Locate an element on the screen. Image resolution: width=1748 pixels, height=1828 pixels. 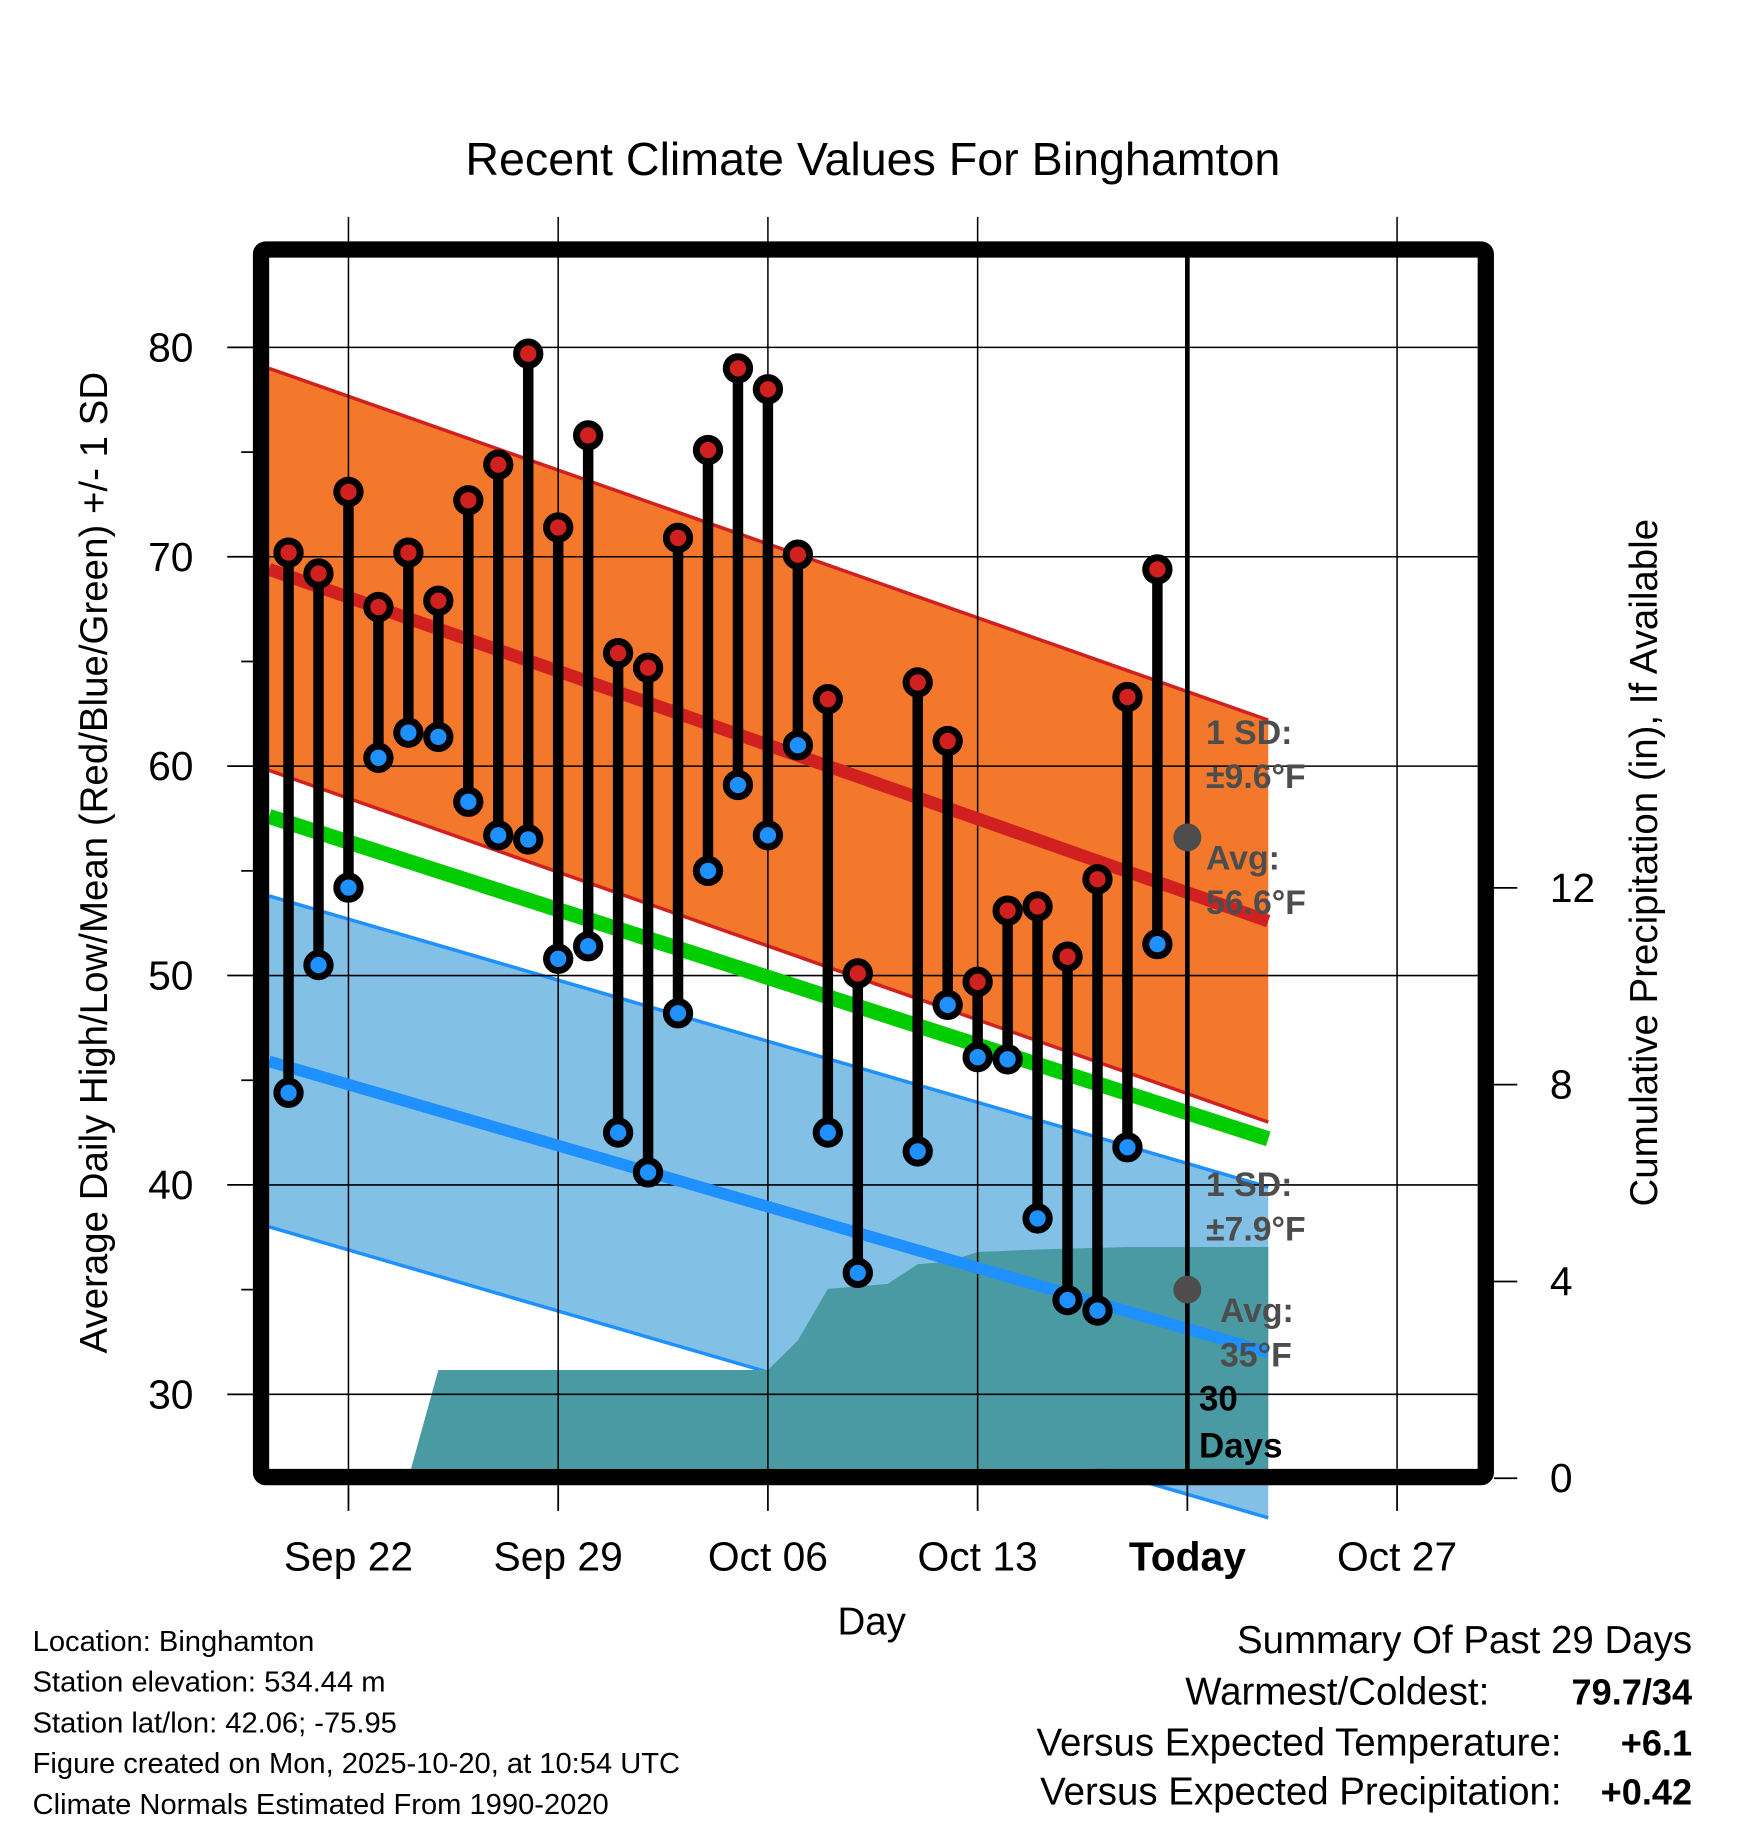
low-avg-value: 35°F is located at coordinates (1256, 1355).